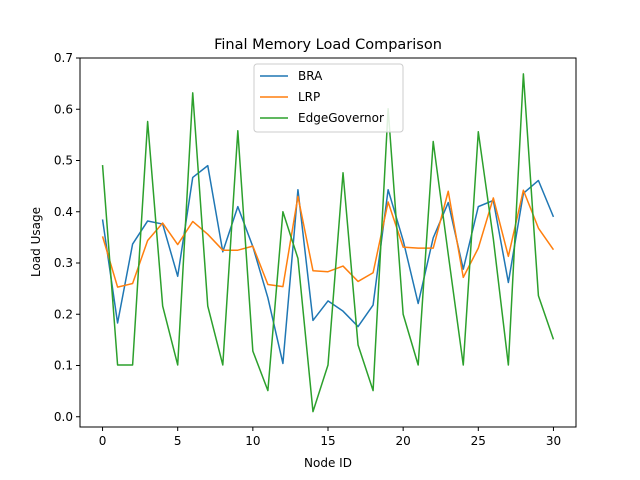 Image resolution: width=640 pixels, height=480 pixels. I want to click on x-axis: 0 5 10 15 20 25 30, so click(330, 437).